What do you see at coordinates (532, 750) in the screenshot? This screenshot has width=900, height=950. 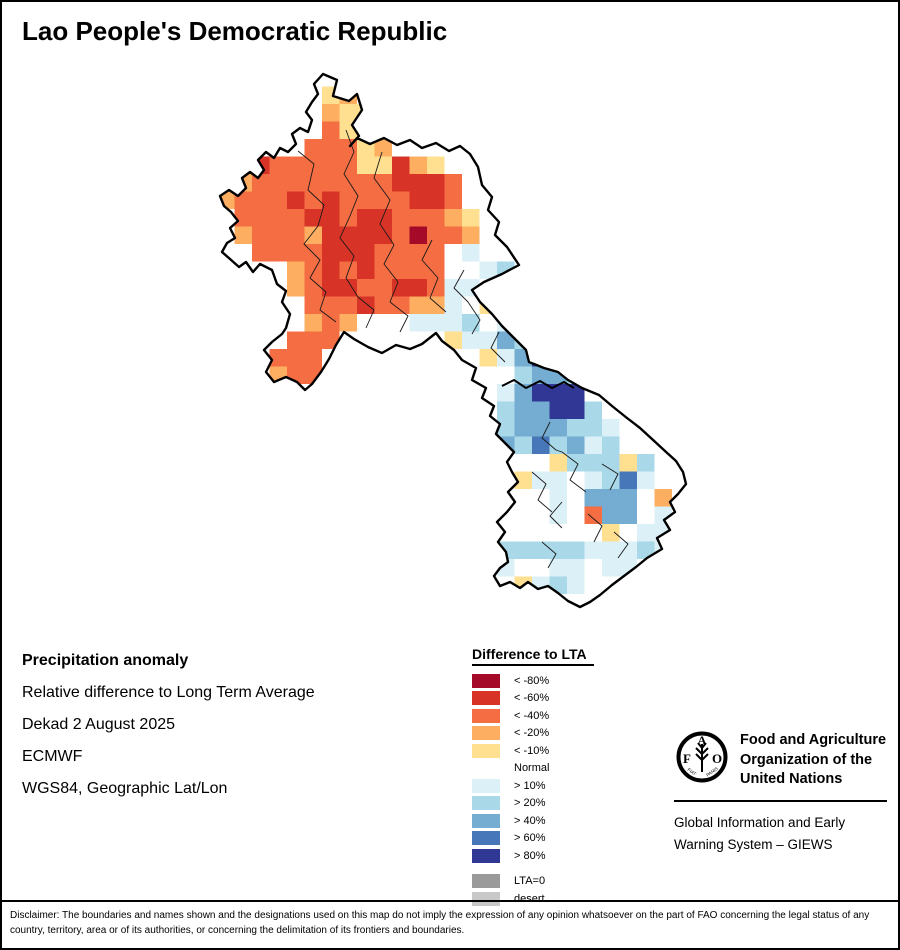 I see `legend-label: < -10%` at bounding box center [532, 750].